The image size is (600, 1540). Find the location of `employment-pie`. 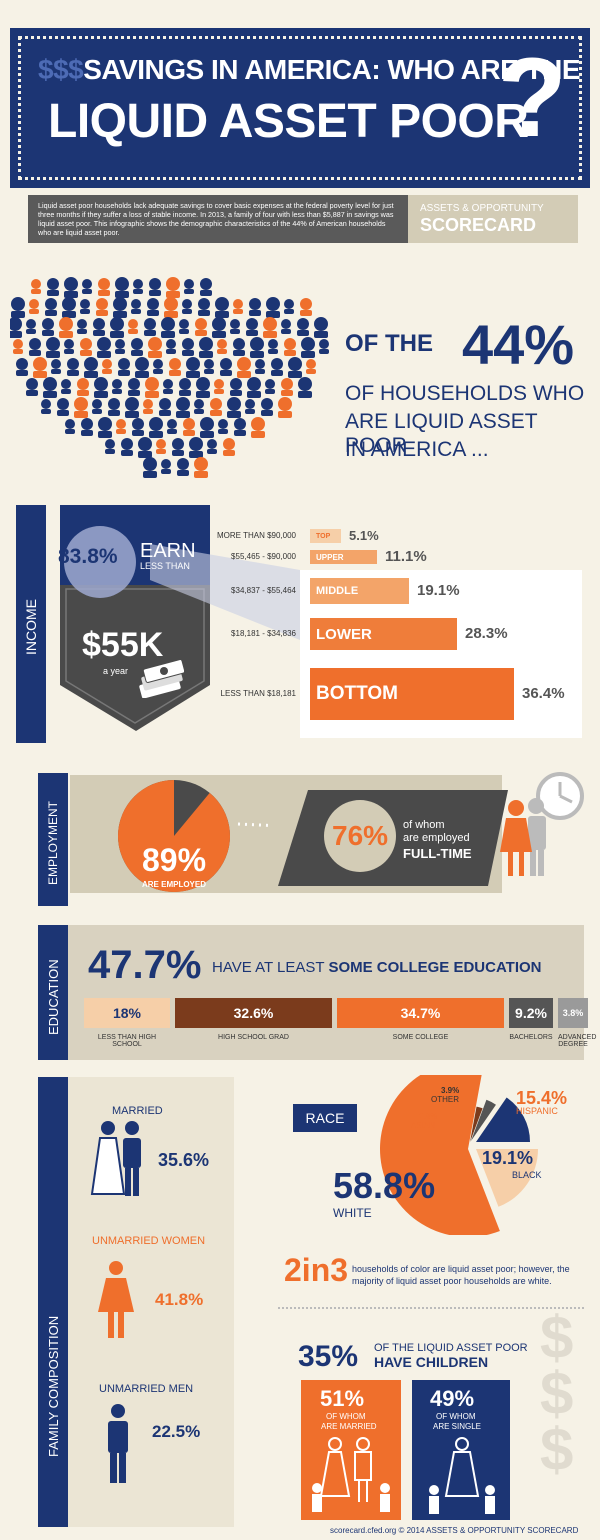

employment-pie is located at coordinates (194, 836).